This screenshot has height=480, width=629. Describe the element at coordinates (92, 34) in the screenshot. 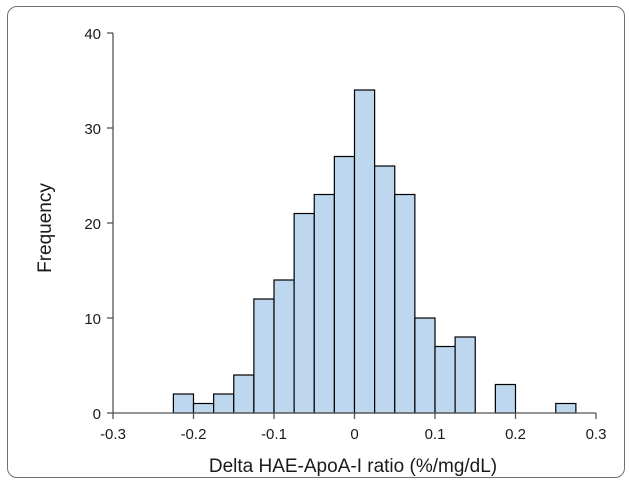

I see `y-tick-label: 40` at that location.